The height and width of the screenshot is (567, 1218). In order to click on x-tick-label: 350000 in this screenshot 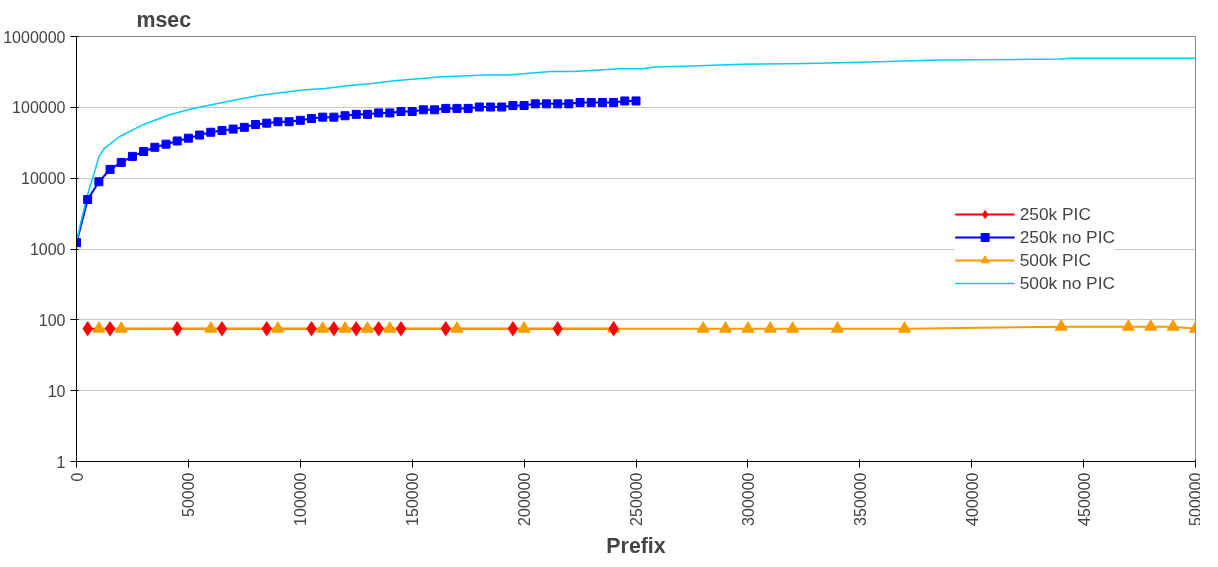, I will do `click(860, 499)`.